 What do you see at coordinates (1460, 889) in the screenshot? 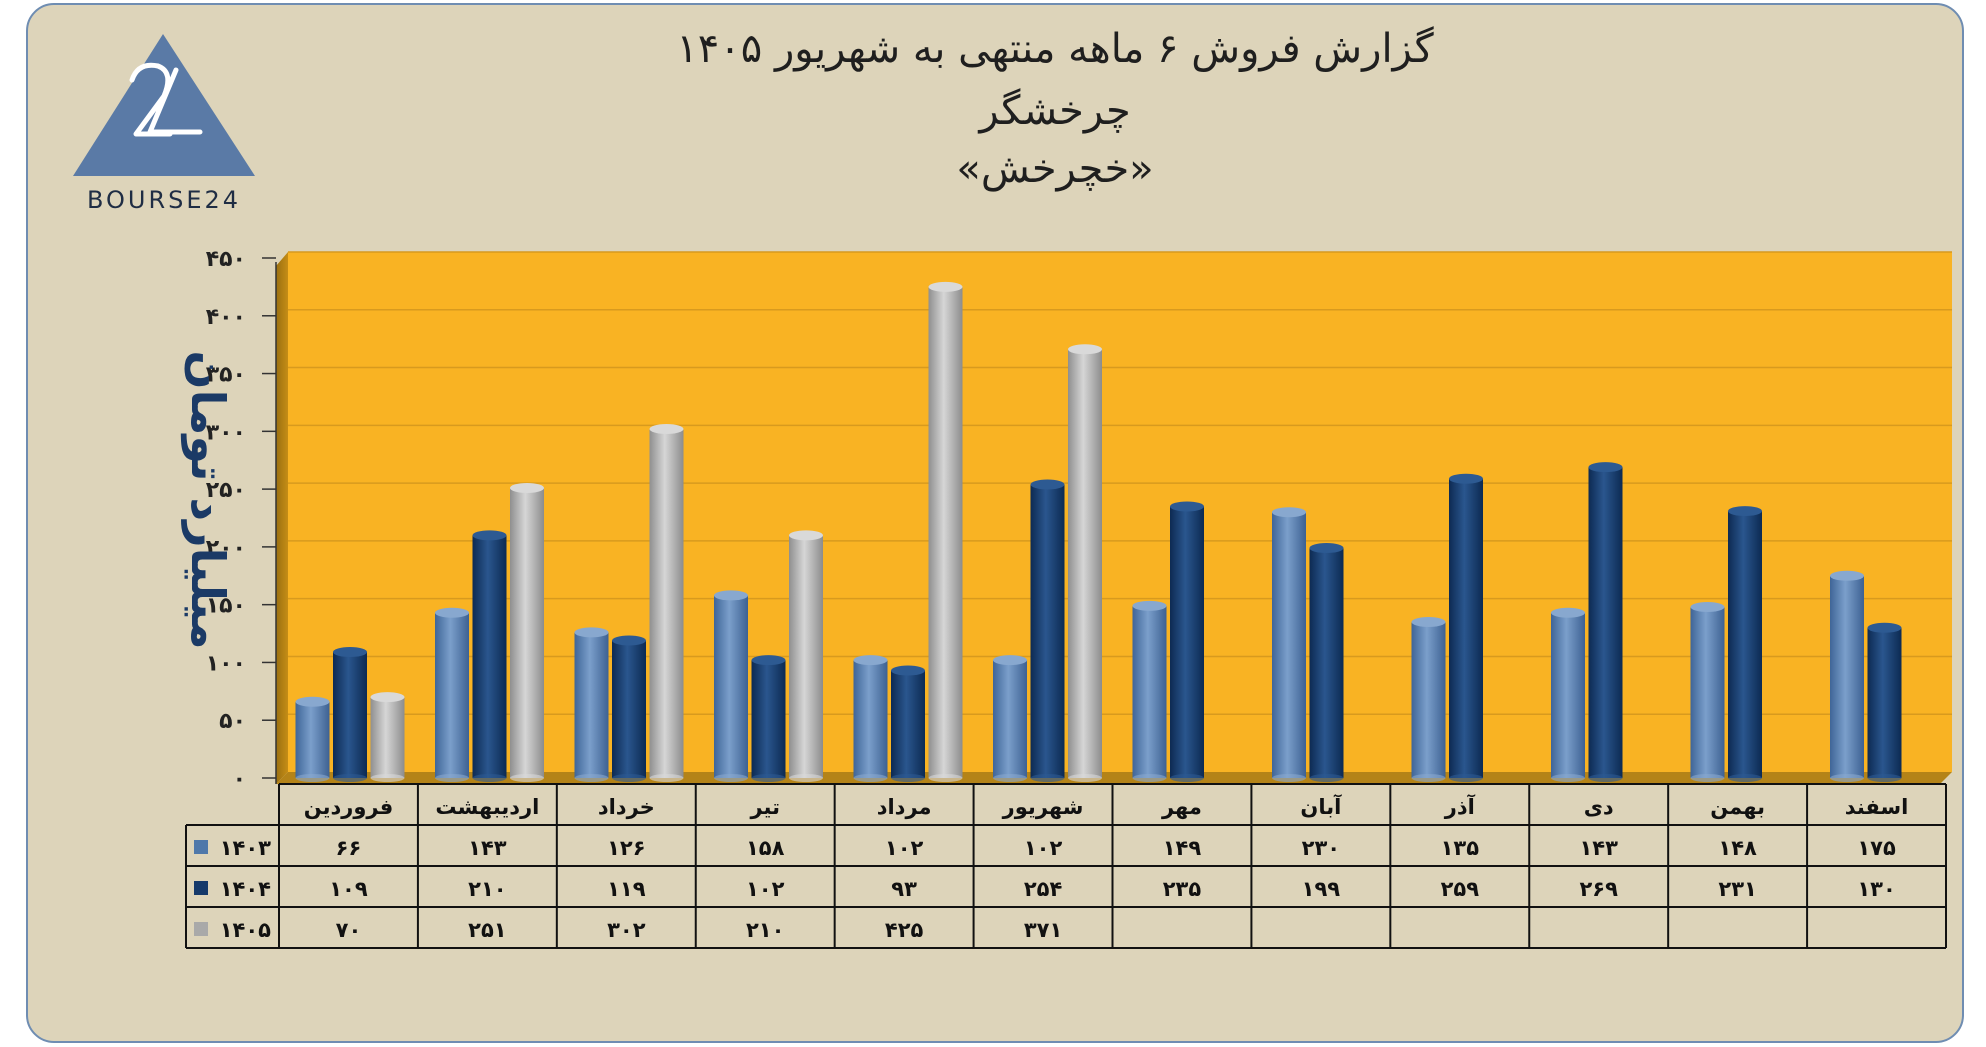
I see `data-label: ۲۵۹` at bounding box center [1460, 889].